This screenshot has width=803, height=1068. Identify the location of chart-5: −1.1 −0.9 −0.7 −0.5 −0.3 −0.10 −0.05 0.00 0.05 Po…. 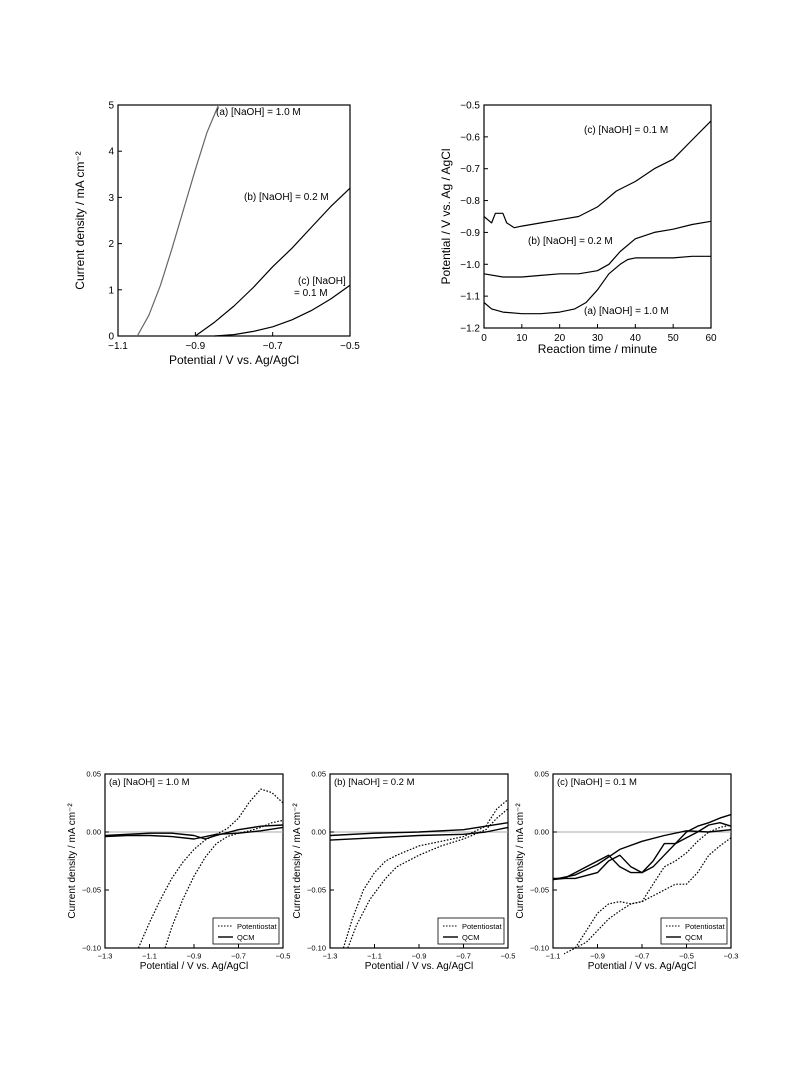
(626, 871).